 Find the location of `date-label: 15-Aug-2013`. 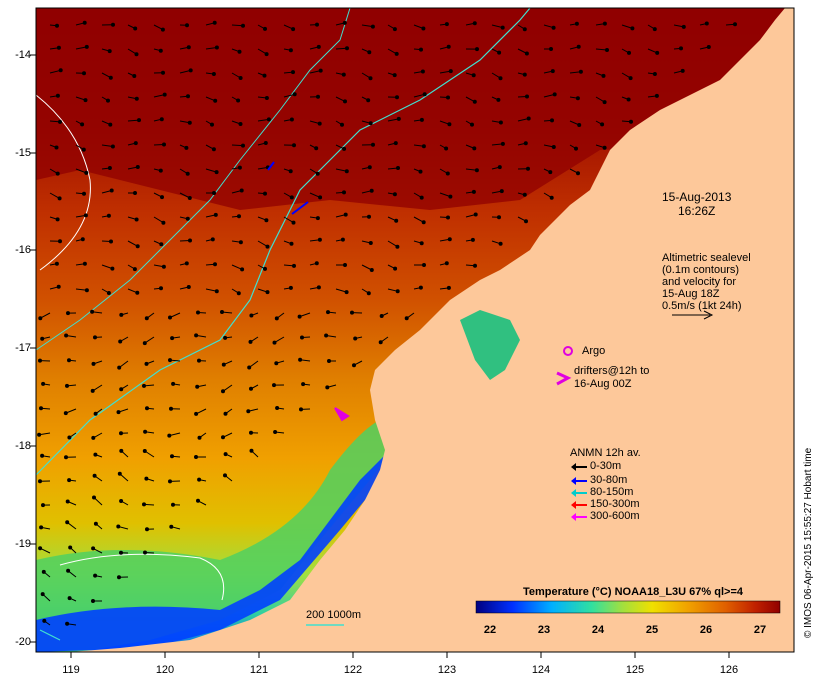

date-label: 15-Aug-2013 is located at coordinates (697, 197).